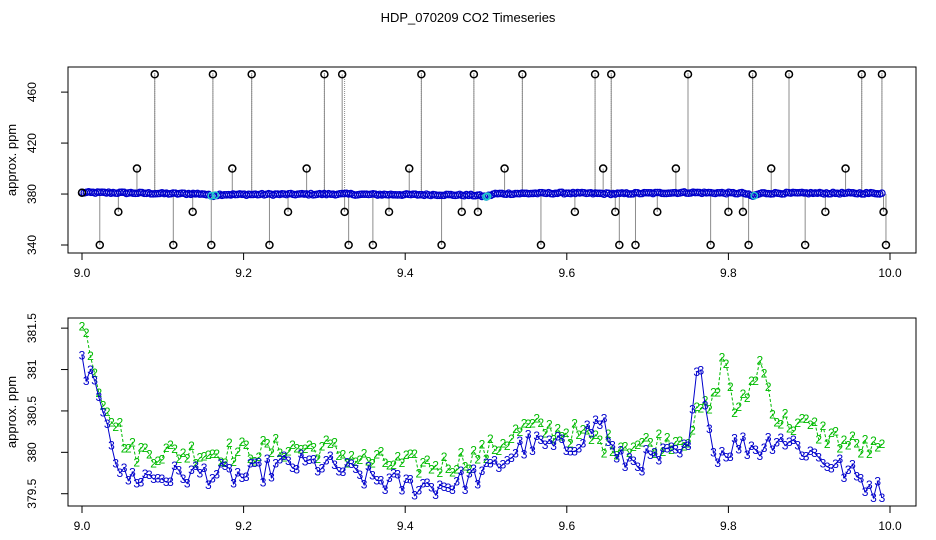 Image resolution: width=936 pixels, height=540 pixels. Describe the element at coordinates (32, 245) in the screenshot. I see `y-tick-label: 340` at that location.